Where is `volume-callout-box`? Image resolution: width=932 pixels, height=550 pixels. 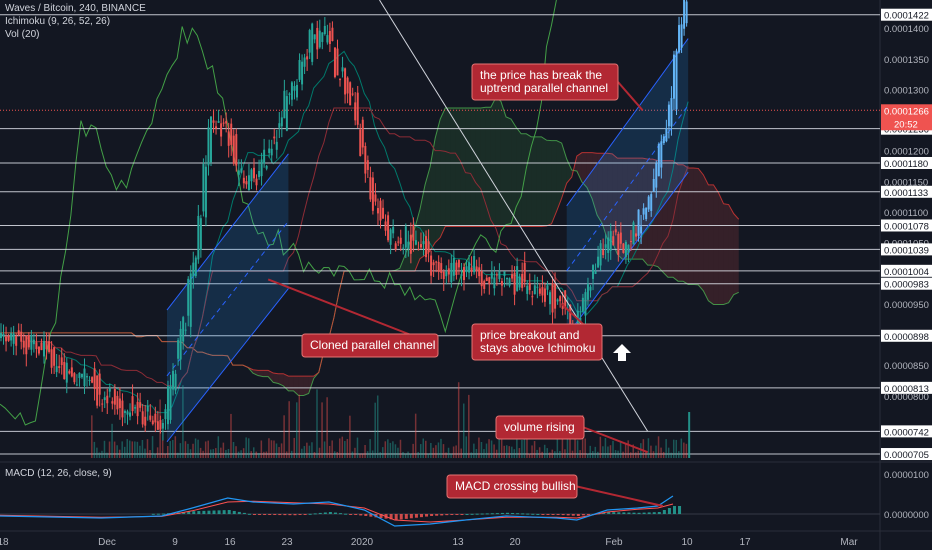 volume-callout-box is located at coordinates (540, 427).